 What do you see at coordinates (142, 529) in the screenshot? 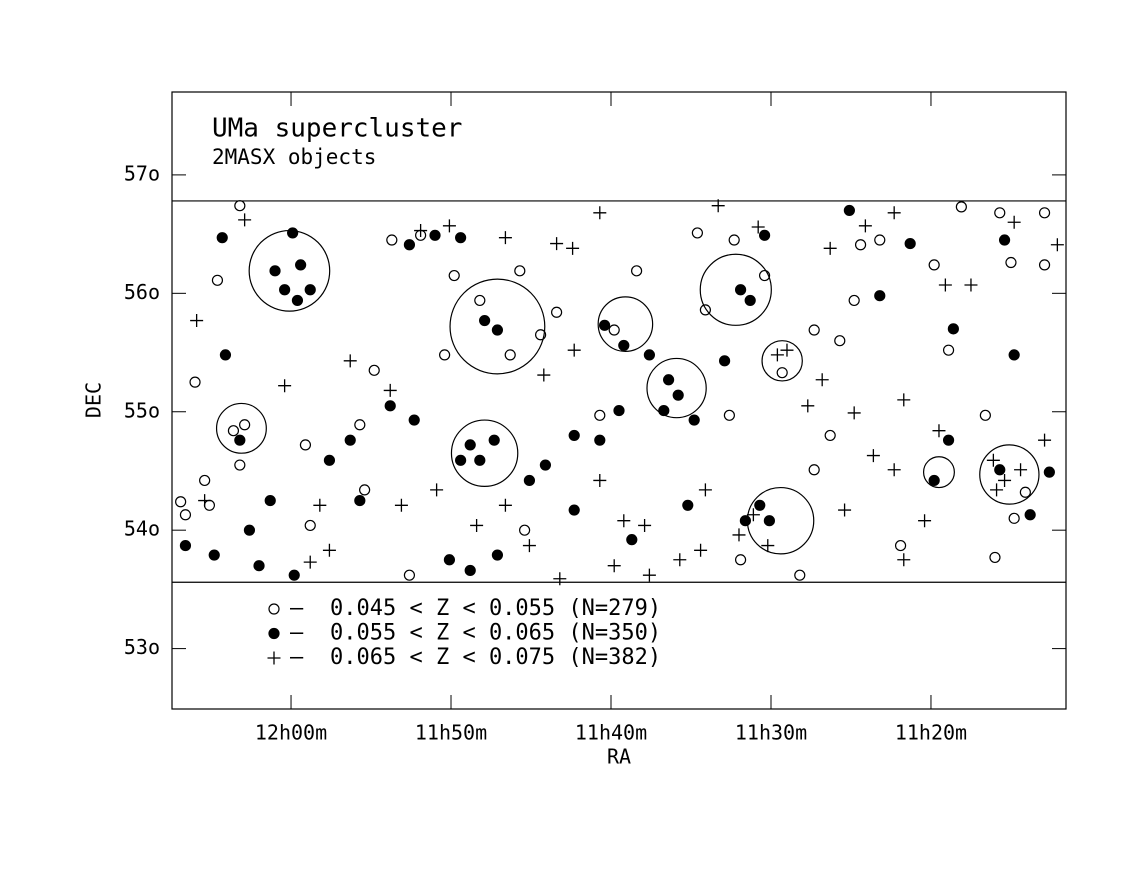
I see `y-tick-label: 54o` at bounding box center [142, 529].